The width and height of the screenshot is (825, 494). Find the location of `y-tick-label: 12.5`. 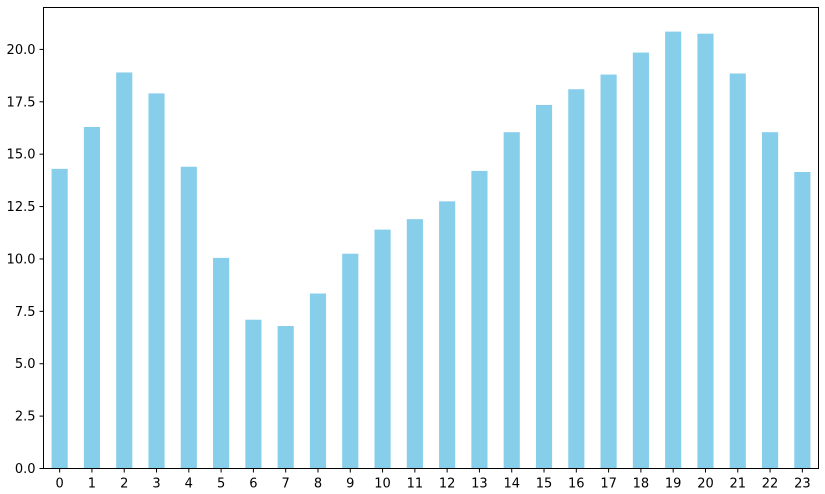

y-tick-label: 12.5 is located at coordinates (21, 207).